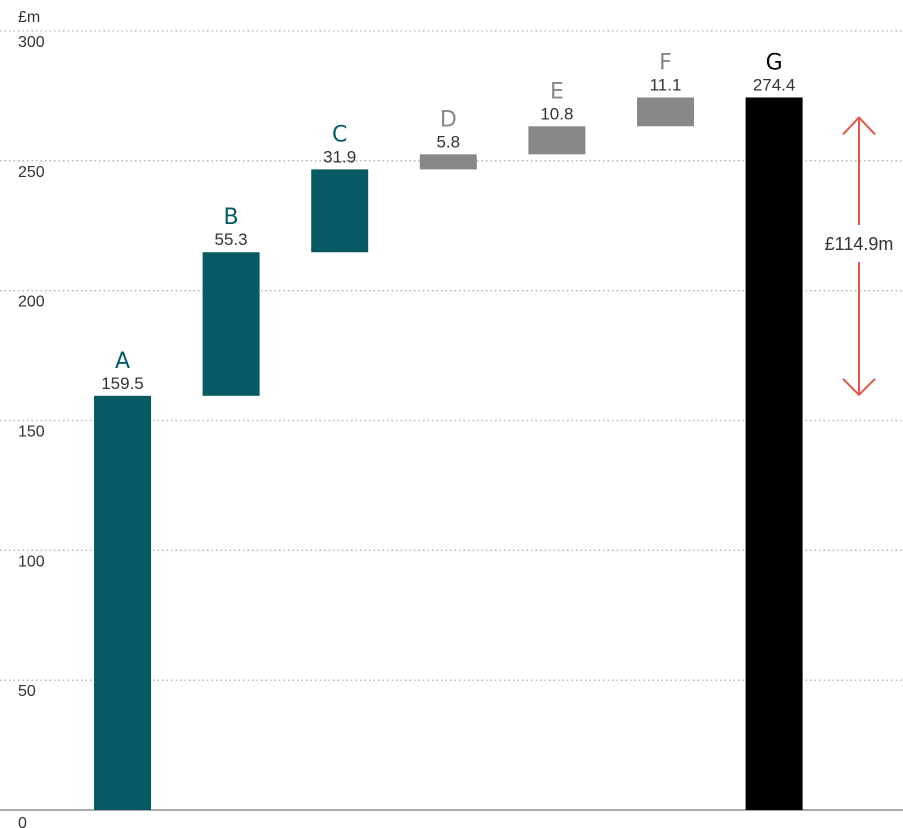 Image resolution: width=903 pixels, height=828 pixels. What do you see at coordinates (774, 62) in the screenshot?
I see `category-label: G` at bounding box center [774, 62].